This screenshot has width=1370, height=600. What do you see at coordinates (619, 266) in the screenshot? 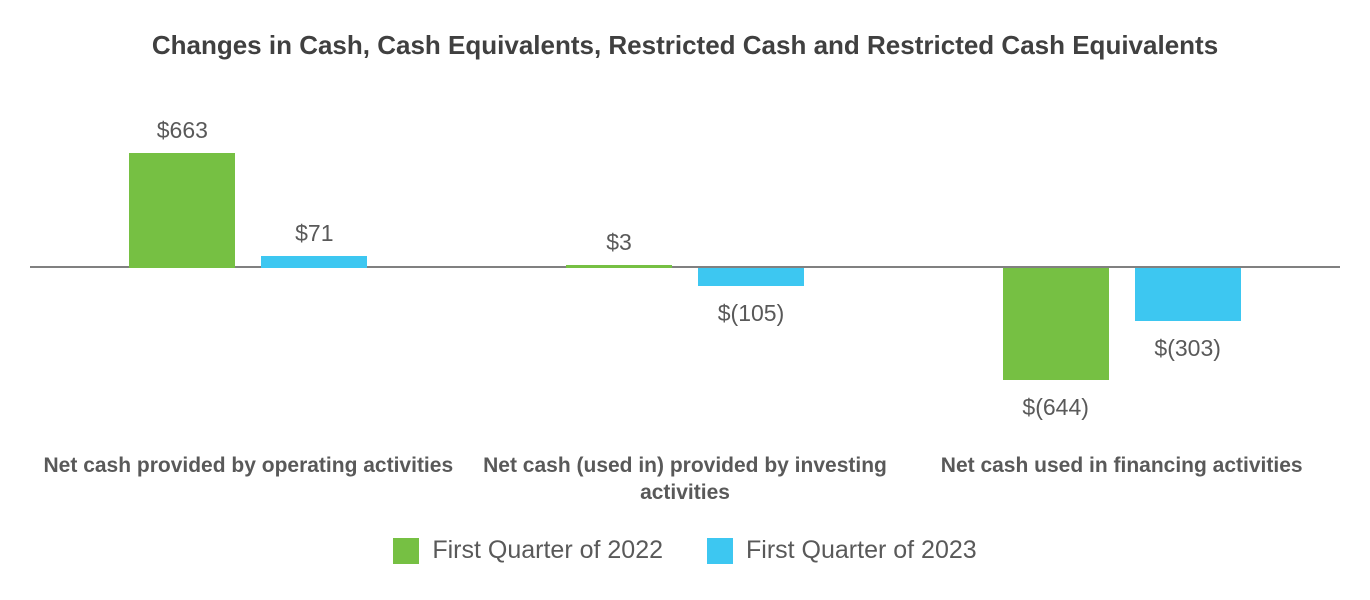
I see `bar-q1-2022-investing` at bounding box center [619, 266].